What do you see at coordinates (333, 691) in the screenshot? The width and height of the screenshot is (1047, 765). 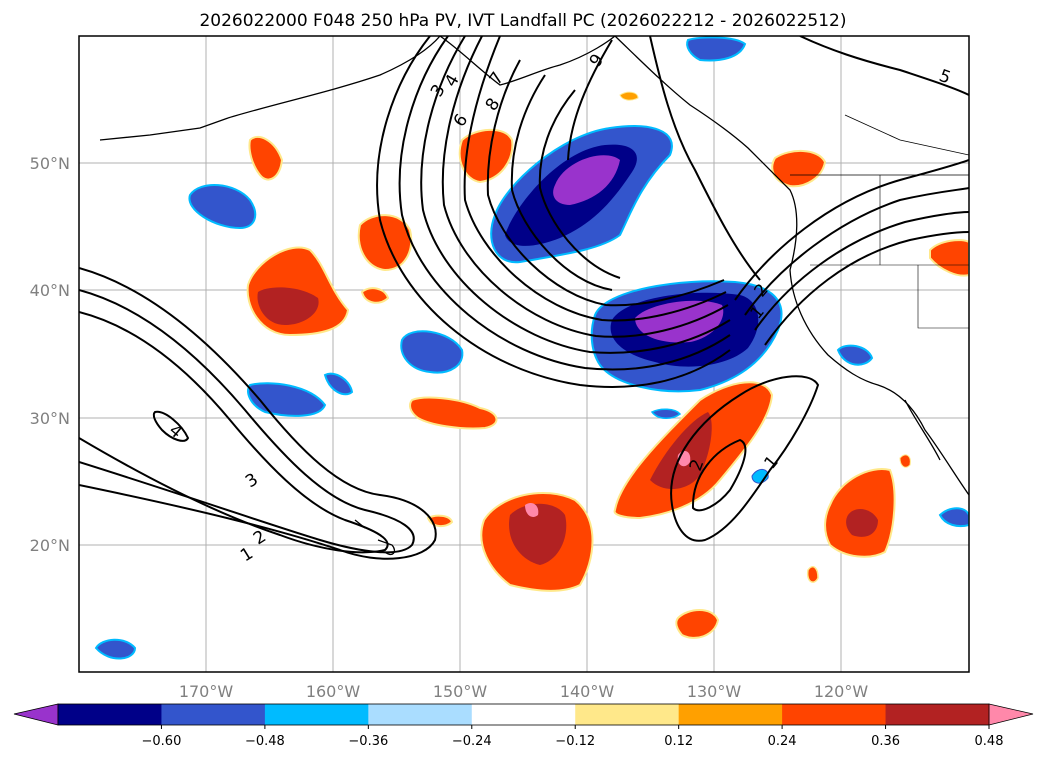 I see `lon-label-160w: 160°W` at bounding box center [333, 691].